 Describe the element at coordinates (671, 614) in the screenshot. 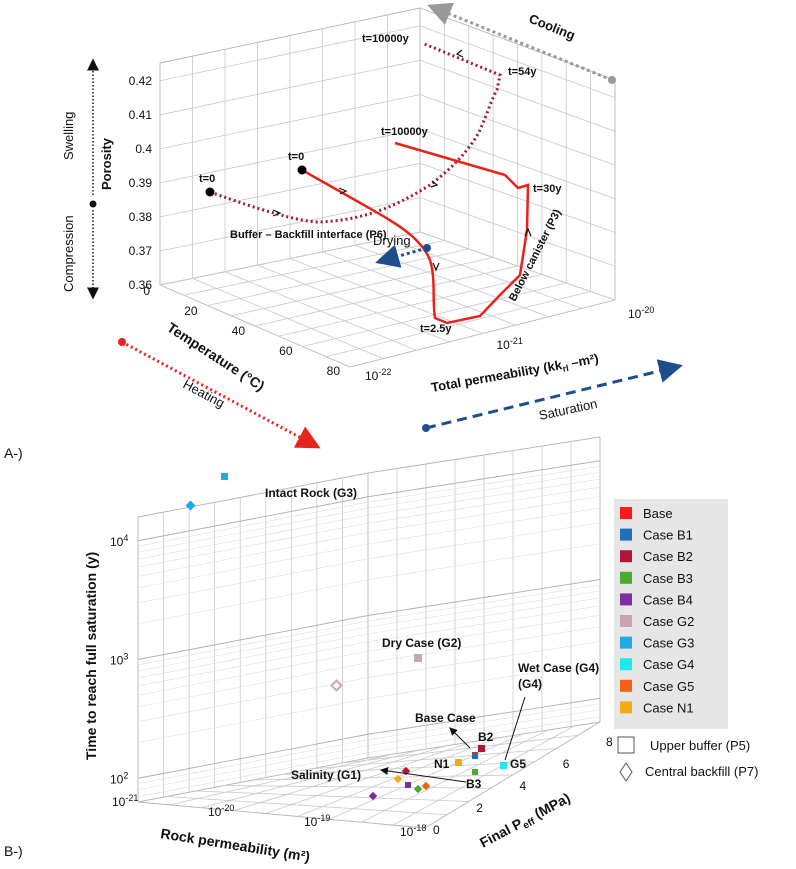

I see `legend-box` at that location.